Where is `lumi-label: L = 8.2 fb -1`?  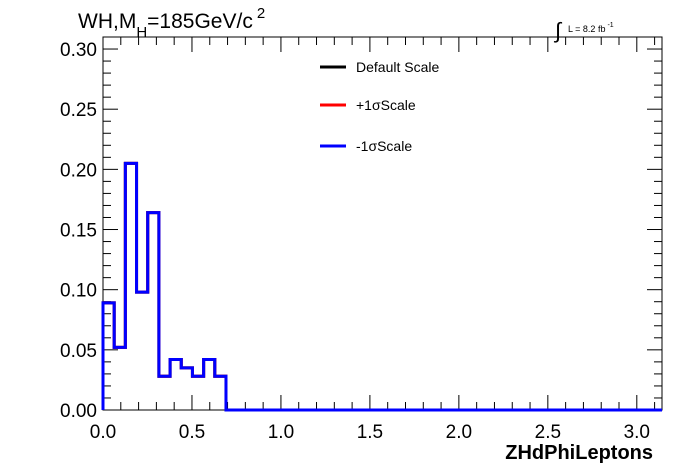 lumi-label: L = 8.2 fb -1 is located at coordinates (591, 28).